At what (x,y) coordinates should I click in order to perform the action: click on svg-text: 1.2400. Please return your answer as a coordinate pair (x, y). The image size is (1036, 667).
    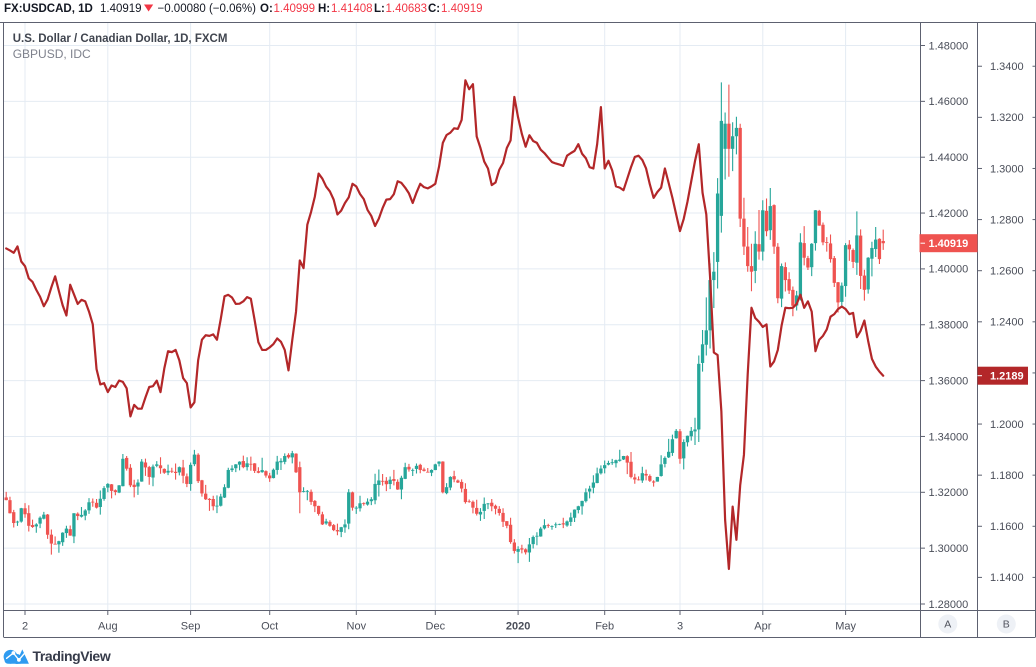
    Looking at the image, I should click on (1007, 323).